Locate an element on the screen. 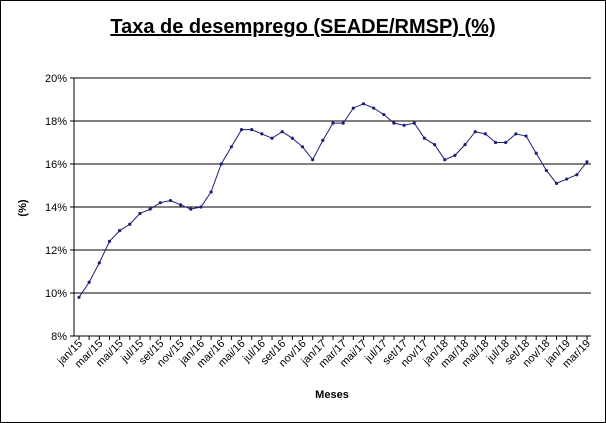 The width and height of the screenshot is (606, 423). y-axis-ticks: 8% 10% 12% 14% 16% 18% 20% is located at coordinates (59, 208).